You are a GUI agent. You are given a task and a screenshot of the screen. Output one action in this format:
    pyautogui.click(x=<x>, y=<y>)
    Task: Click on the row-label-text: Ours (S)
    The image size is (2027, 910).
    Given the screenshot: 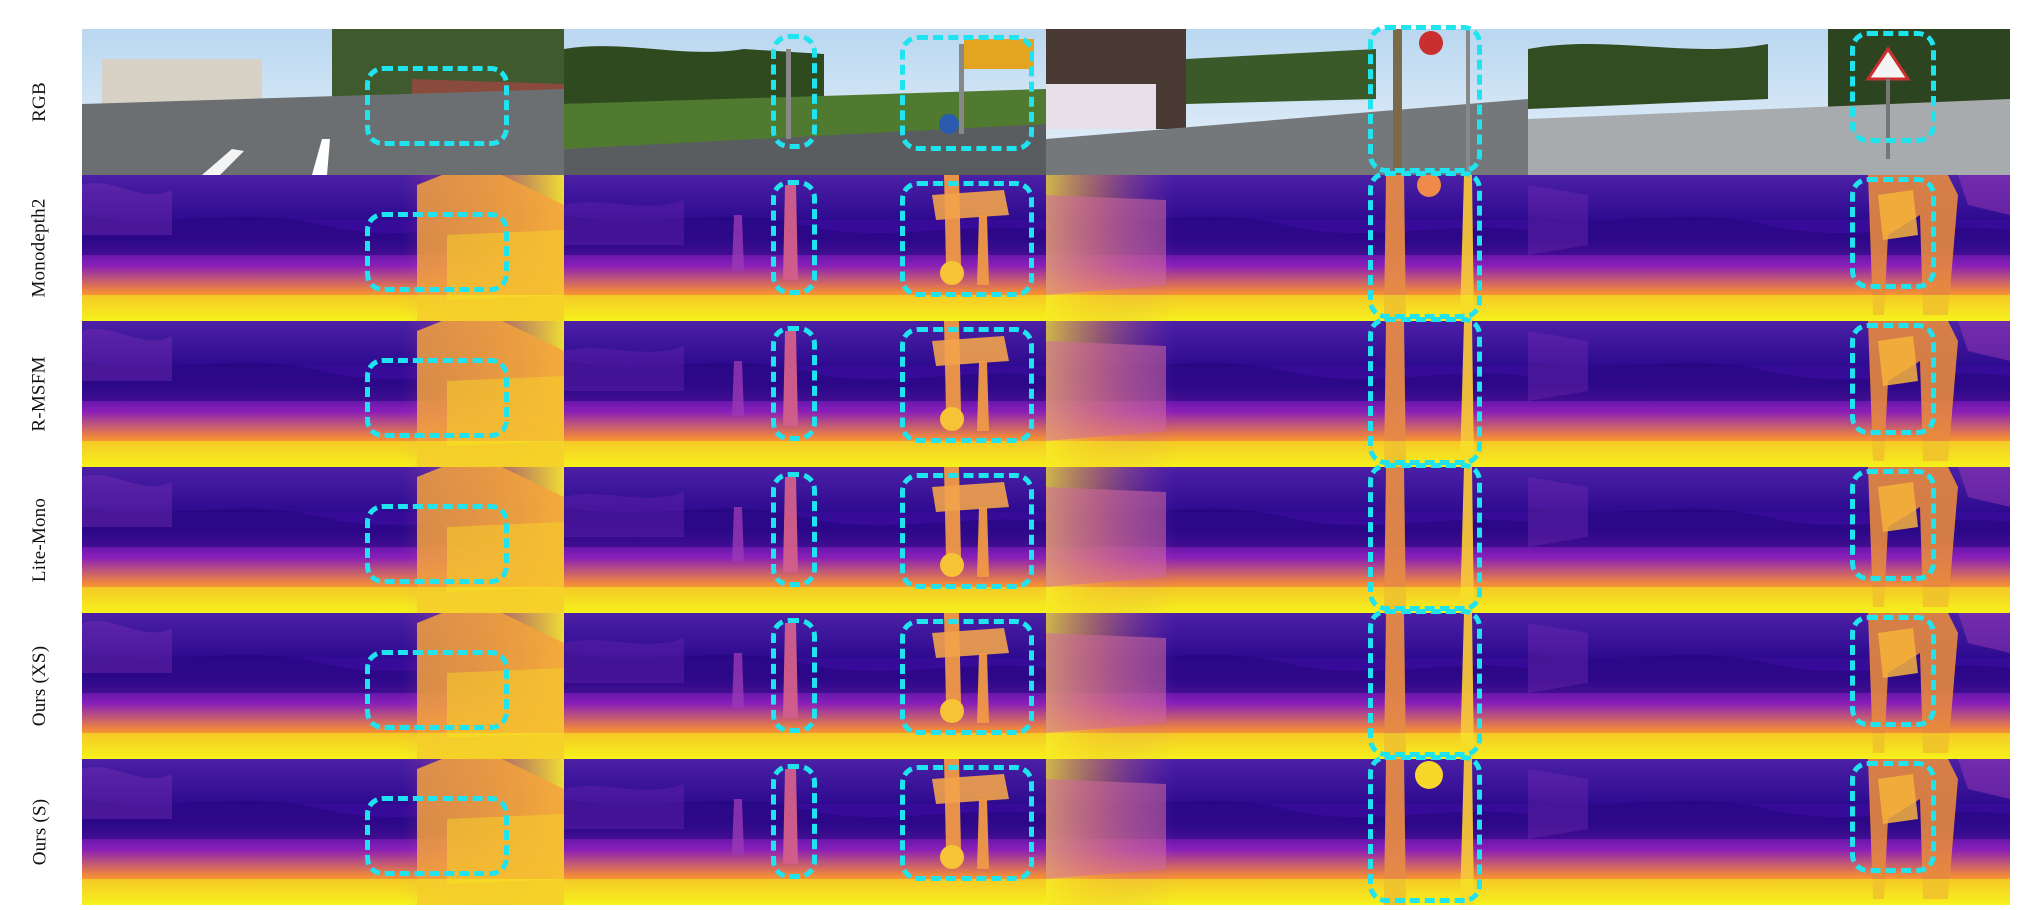 What is the action you would take?
    pyautogui.click(x=39, y=832)
    